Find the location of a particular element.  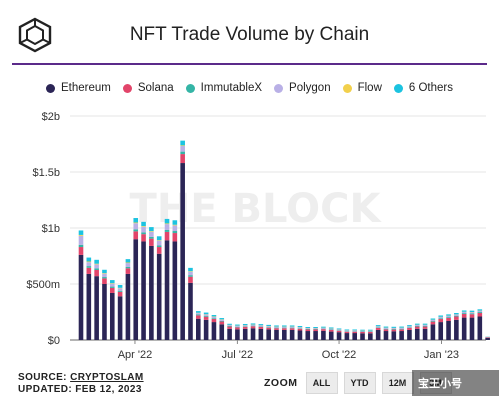

legend-item: Solana is located at coordinates (148, 88).